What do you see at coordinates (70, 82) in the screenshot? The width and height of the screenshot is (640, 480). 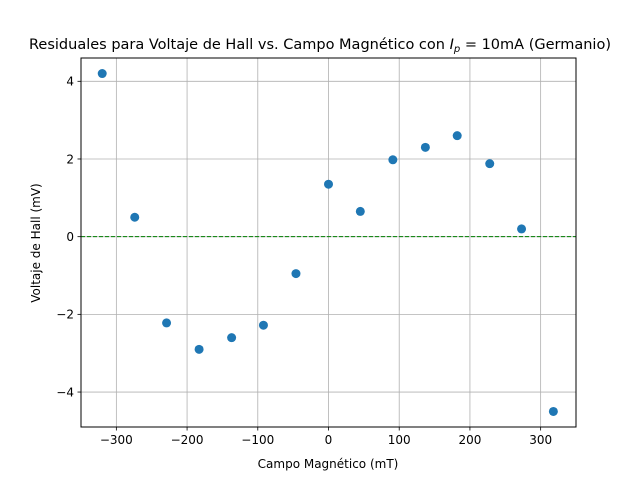 I see `y-tick-label: 4` at bounding box center [70, 82].